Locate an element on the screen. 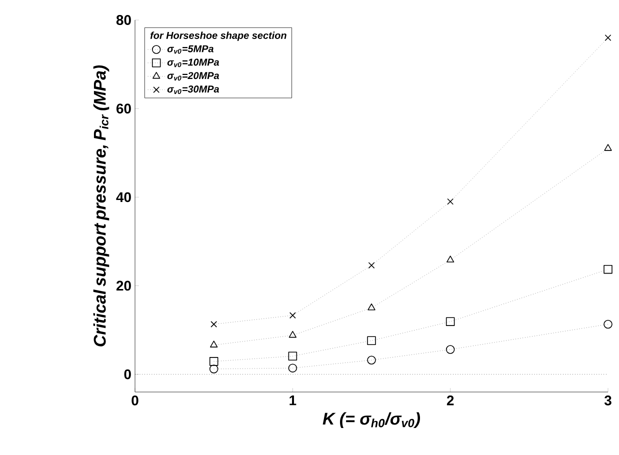 Image resolution: width=619 pixels, height=455 pixels. y-axis-title: Critical support pressure, P$_{icr}$ (MPa) is located at coordinates (101, 205).